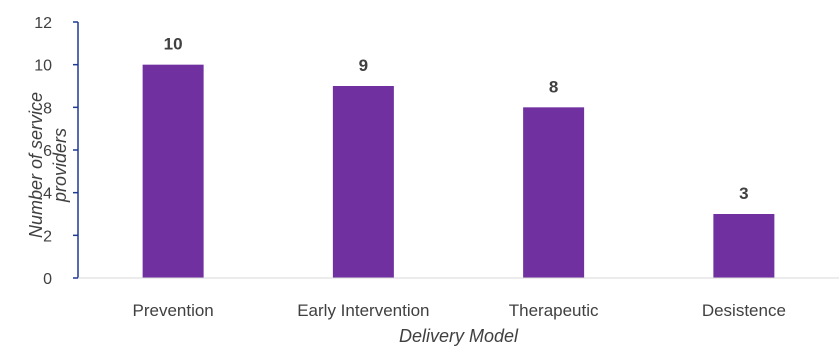  What do you see at coordinates (60, 165) in the screenshot?
I see `y-axis-title-line-2: providers` at bounding box center [60, 165].